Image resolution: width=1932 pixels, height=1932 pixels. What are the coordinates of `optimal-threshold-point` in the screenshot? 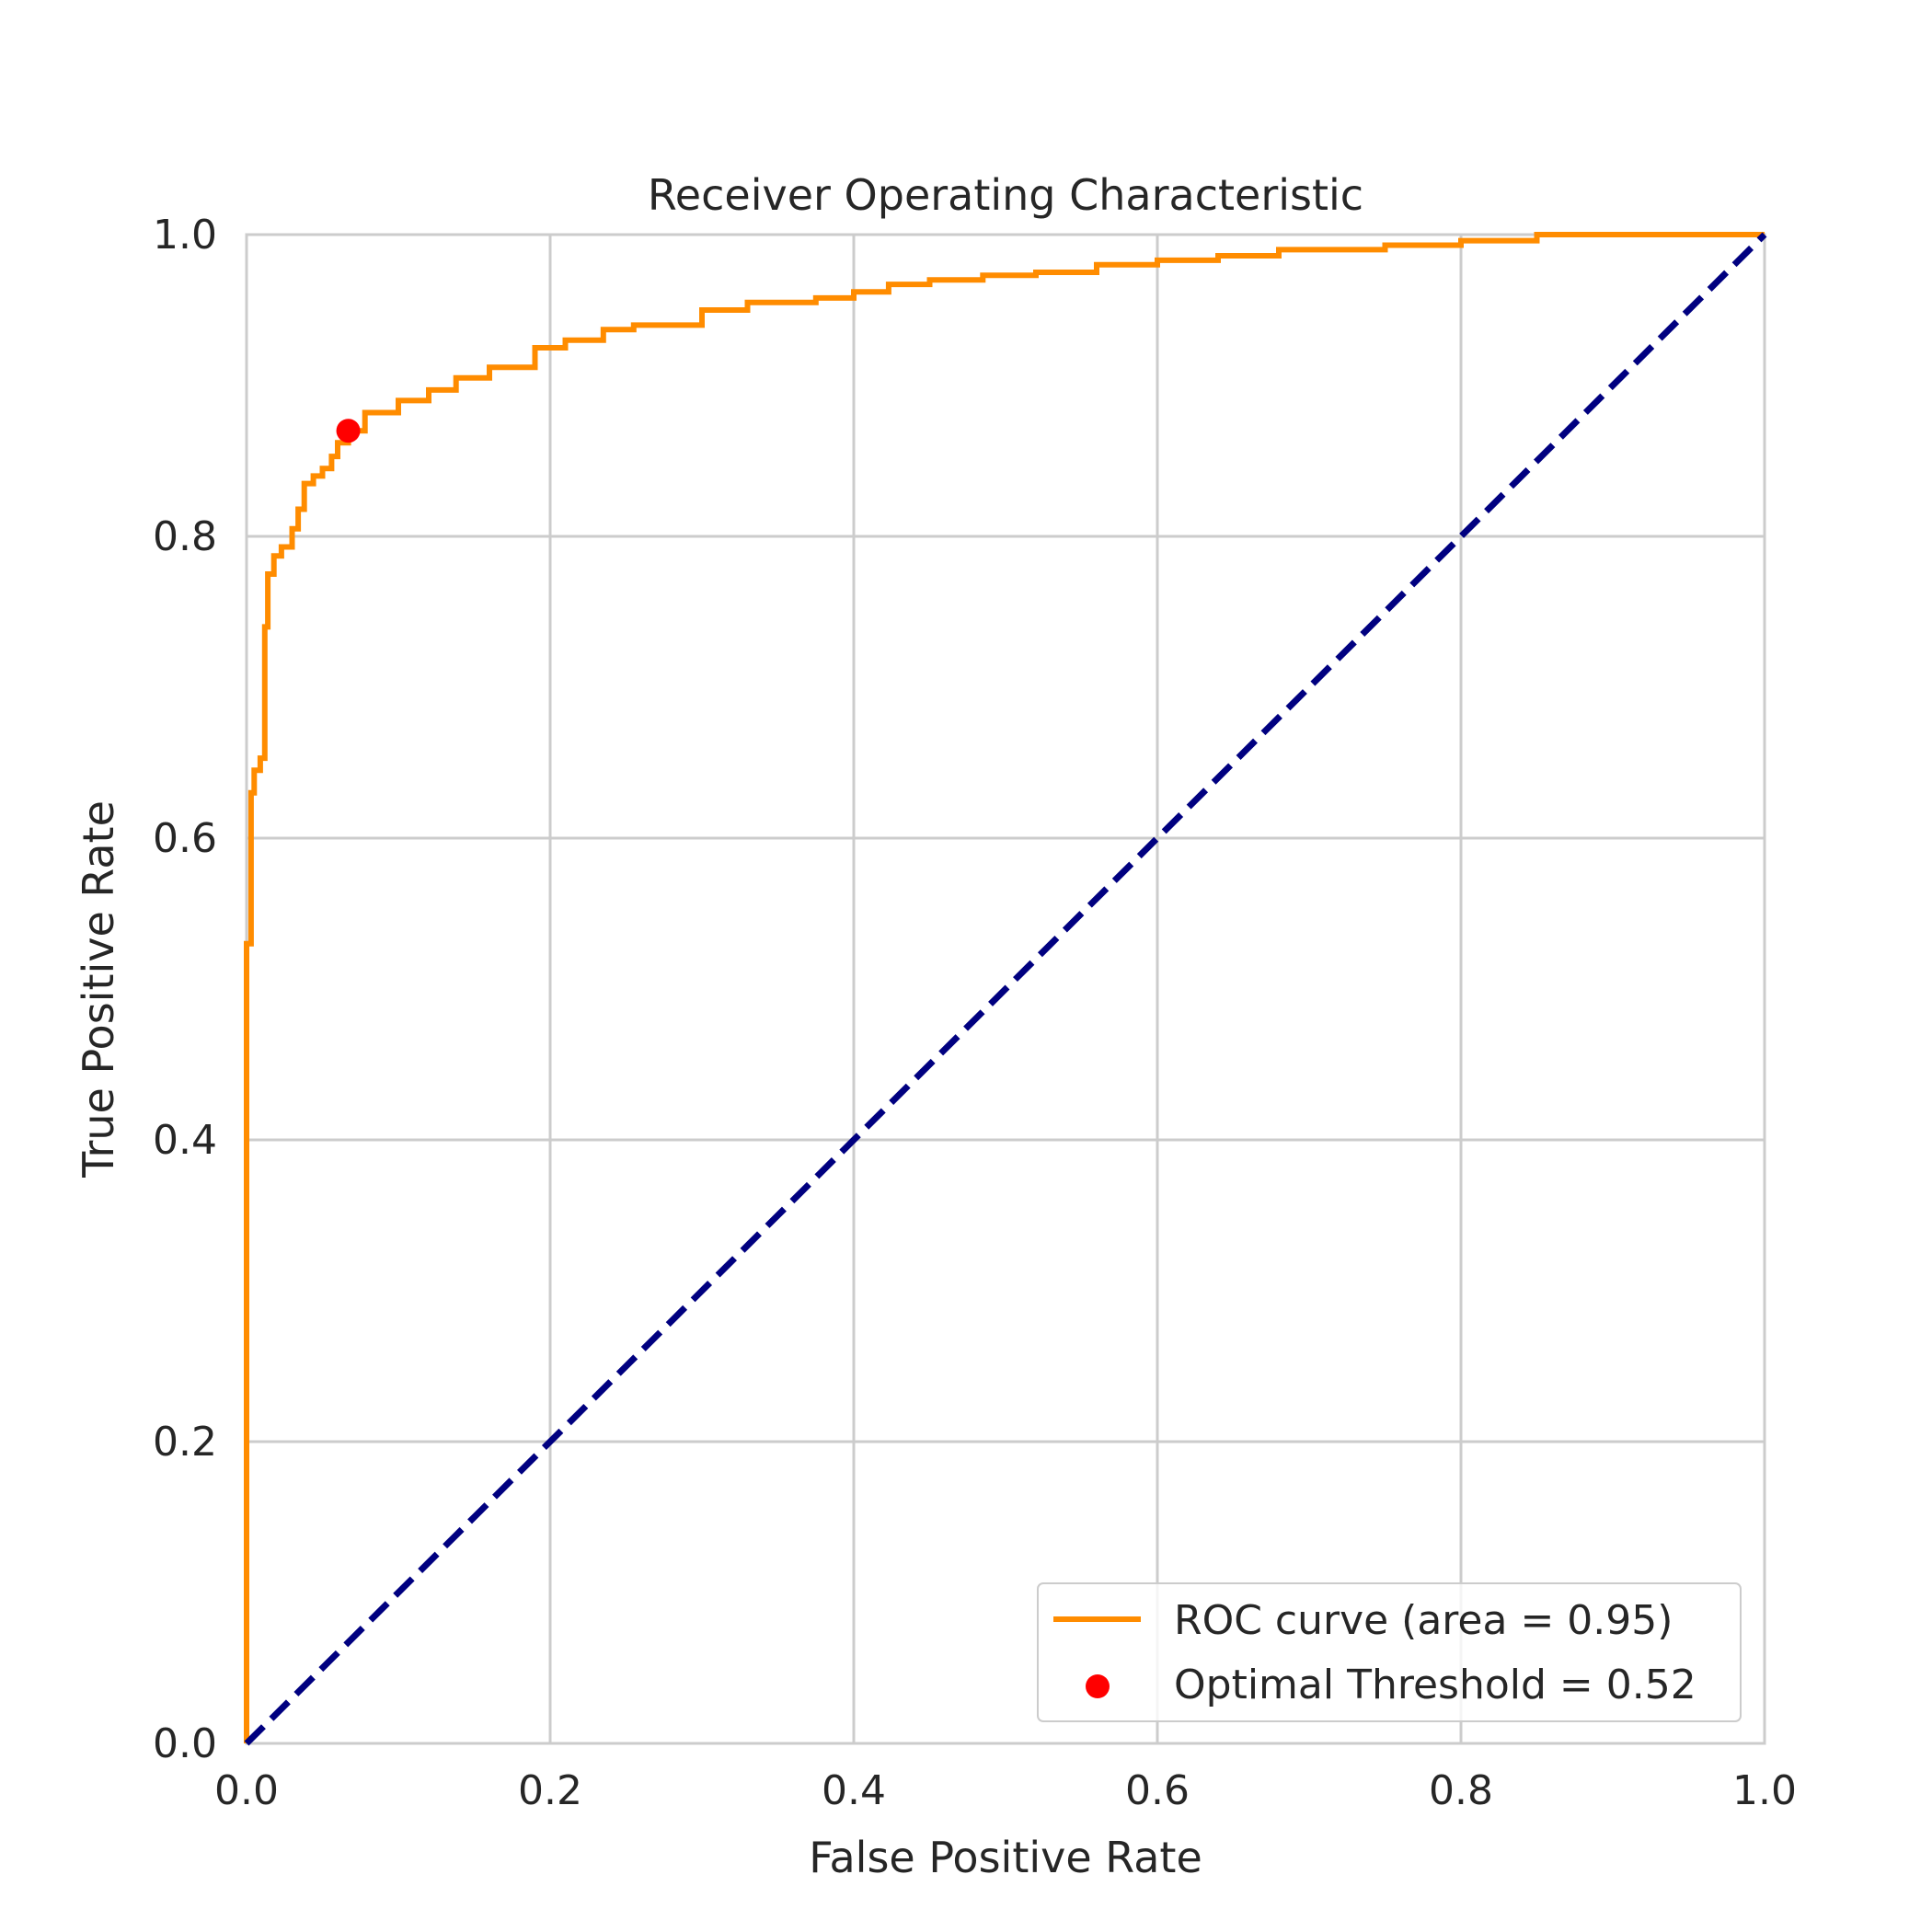 It's located at (348, 431).